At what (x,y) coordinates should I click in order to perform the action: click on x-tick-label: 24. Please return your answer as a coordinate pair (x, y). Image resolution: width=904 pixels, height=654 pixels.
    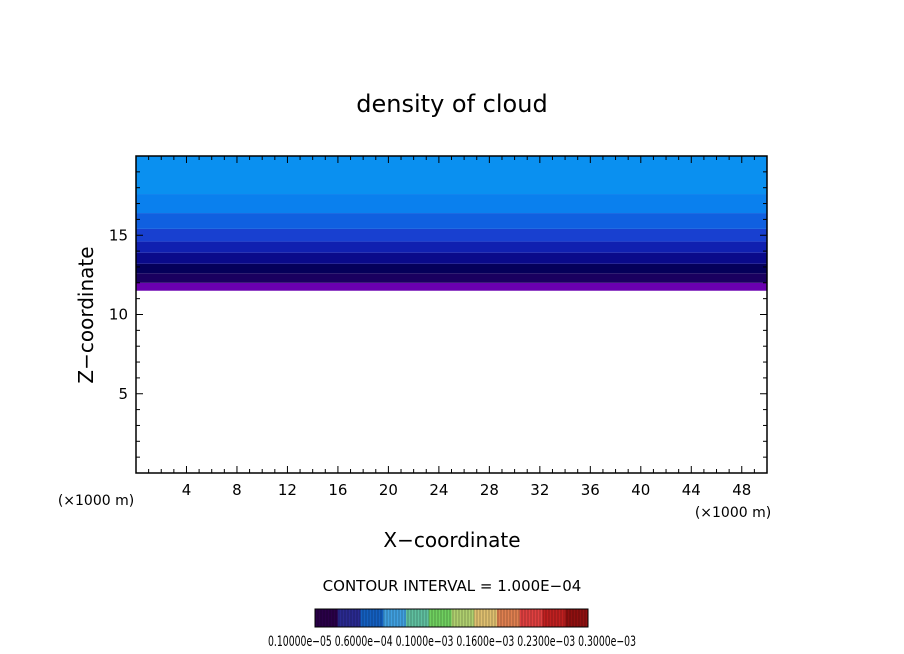
    Looking at the image, I should click on (438, 490).